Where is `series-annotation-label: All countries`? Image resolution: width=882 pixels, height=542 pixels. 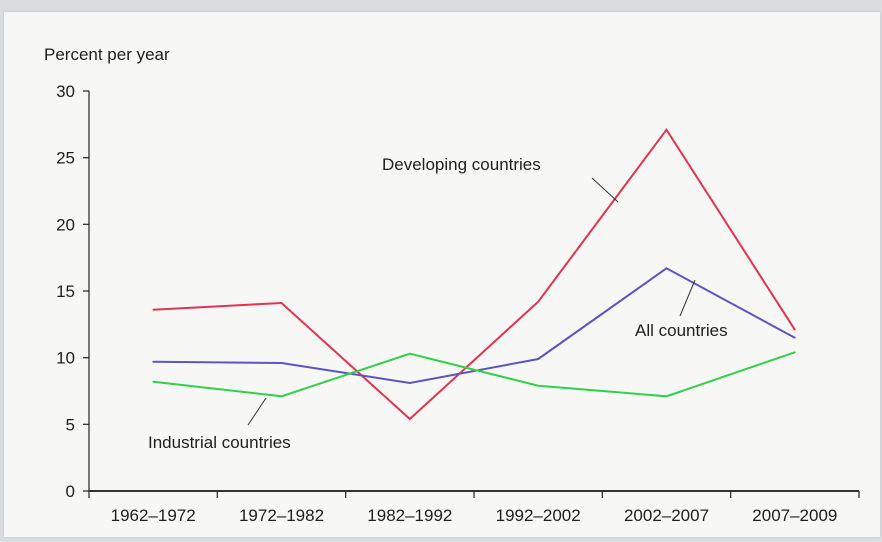 series-annotation-label: All countries is located at coordinates (681, 330).